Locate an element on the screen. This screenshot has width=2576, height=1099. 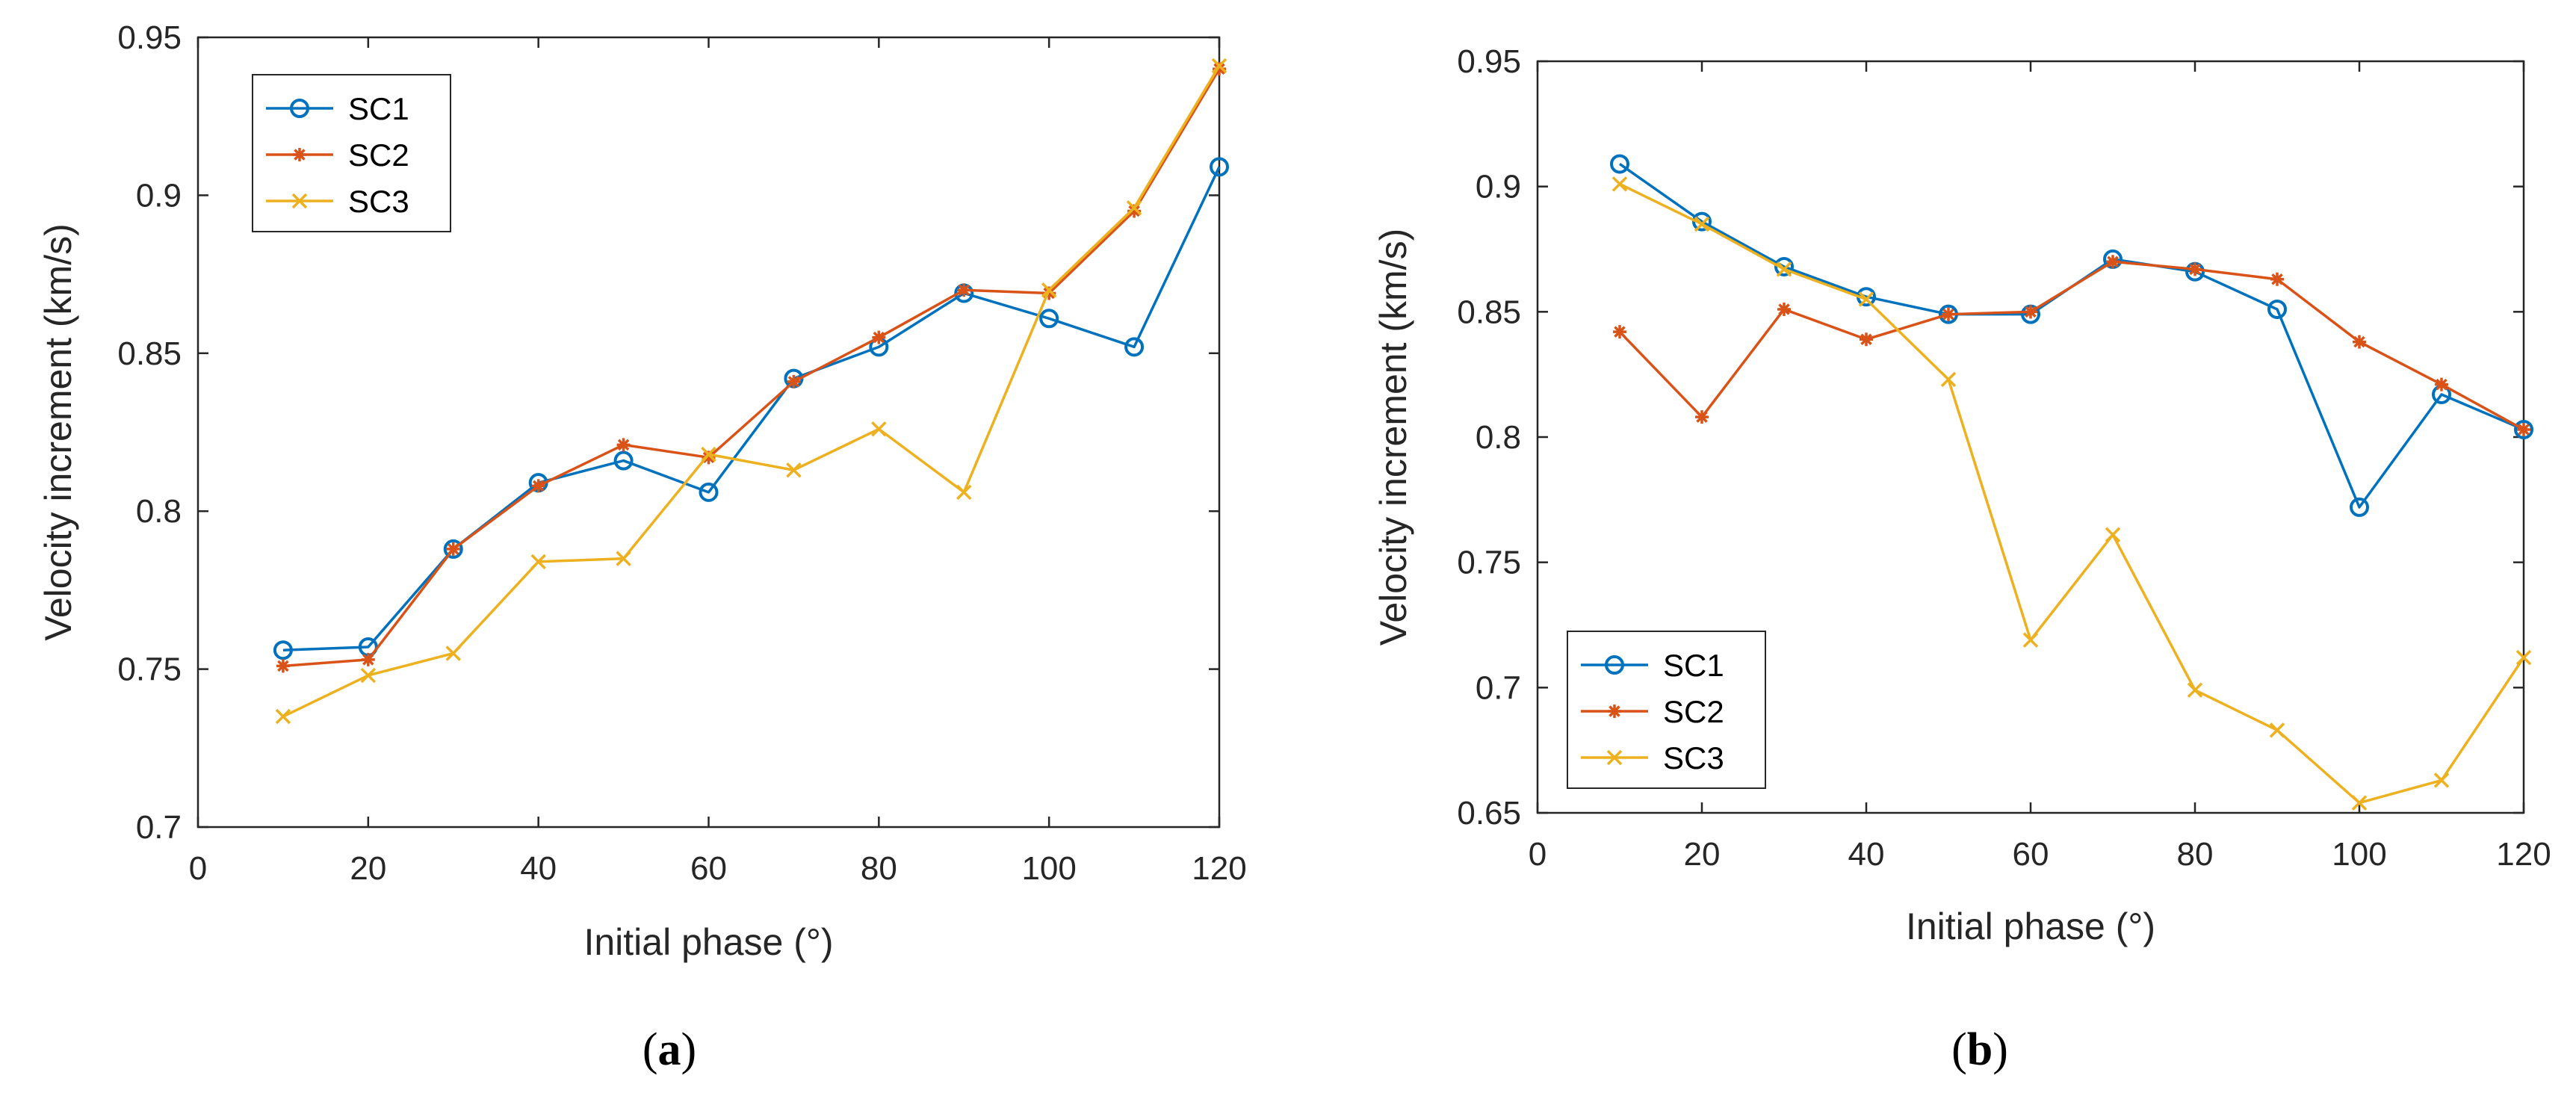
panel-caption: (a) is located at coordinates (669, 1049).